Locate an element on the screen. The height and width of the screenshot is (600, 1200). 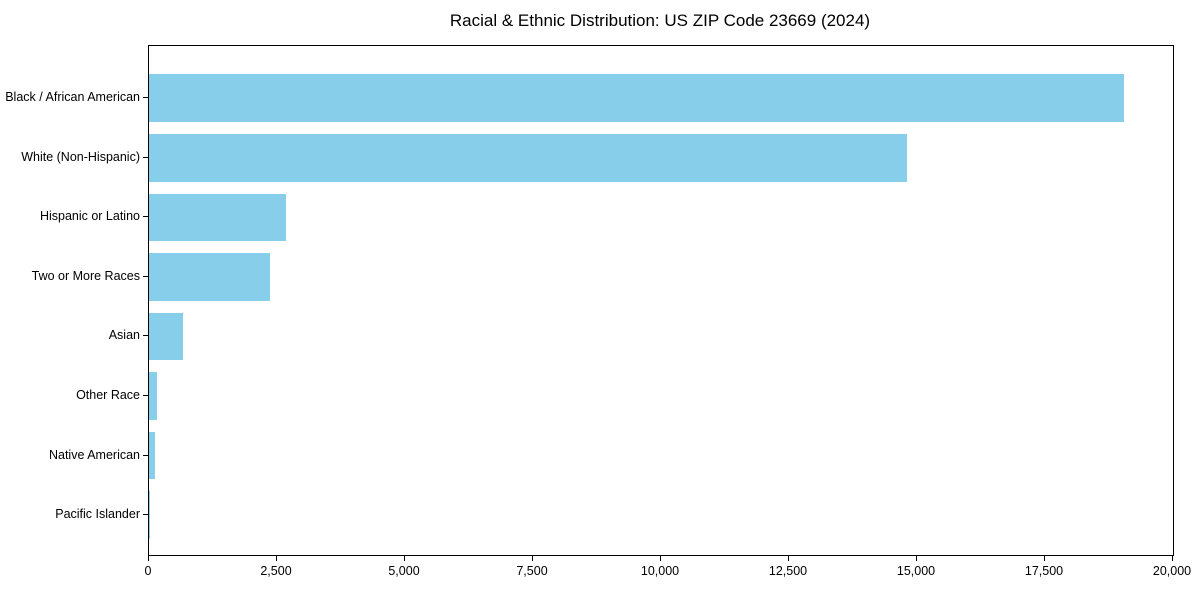
y-tick-label: Hispanic or Latino is located at coordinates (89, 216).